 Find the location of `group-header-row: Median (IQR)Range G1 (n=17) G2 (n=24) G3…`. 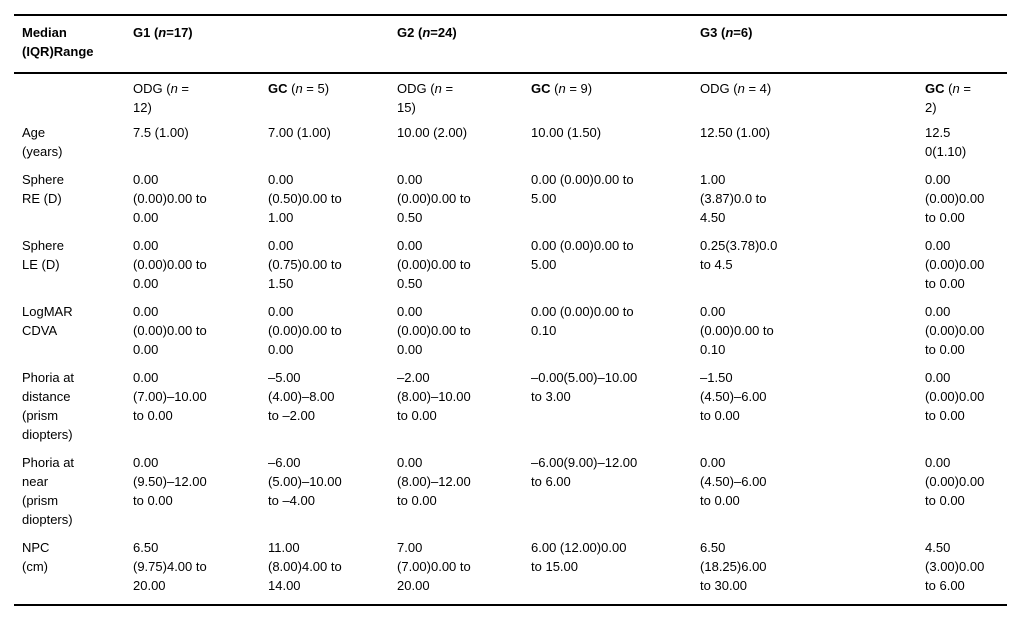

group-header-row: Median (IQR)Range G1 (n=17) G2 (n=24) G3… is located at coordinates (511, 44).